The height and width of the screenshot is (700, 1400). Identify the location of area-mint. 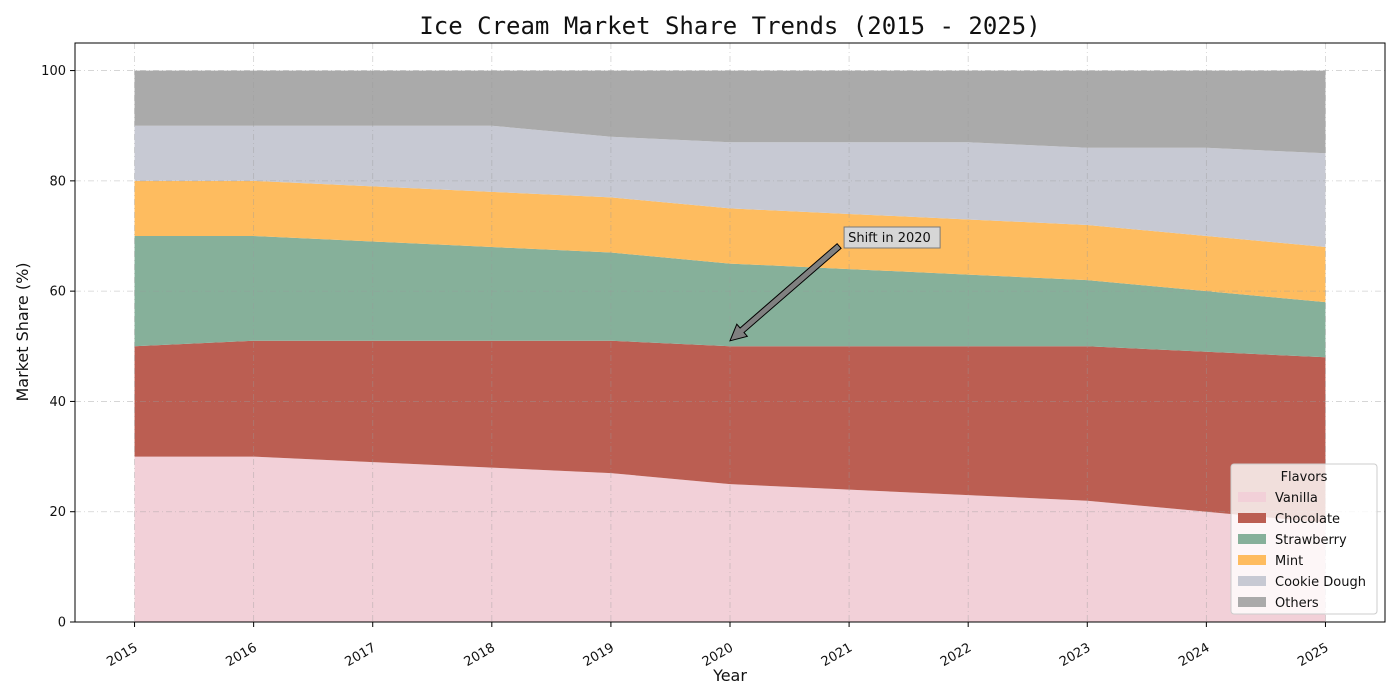
(730, 241).